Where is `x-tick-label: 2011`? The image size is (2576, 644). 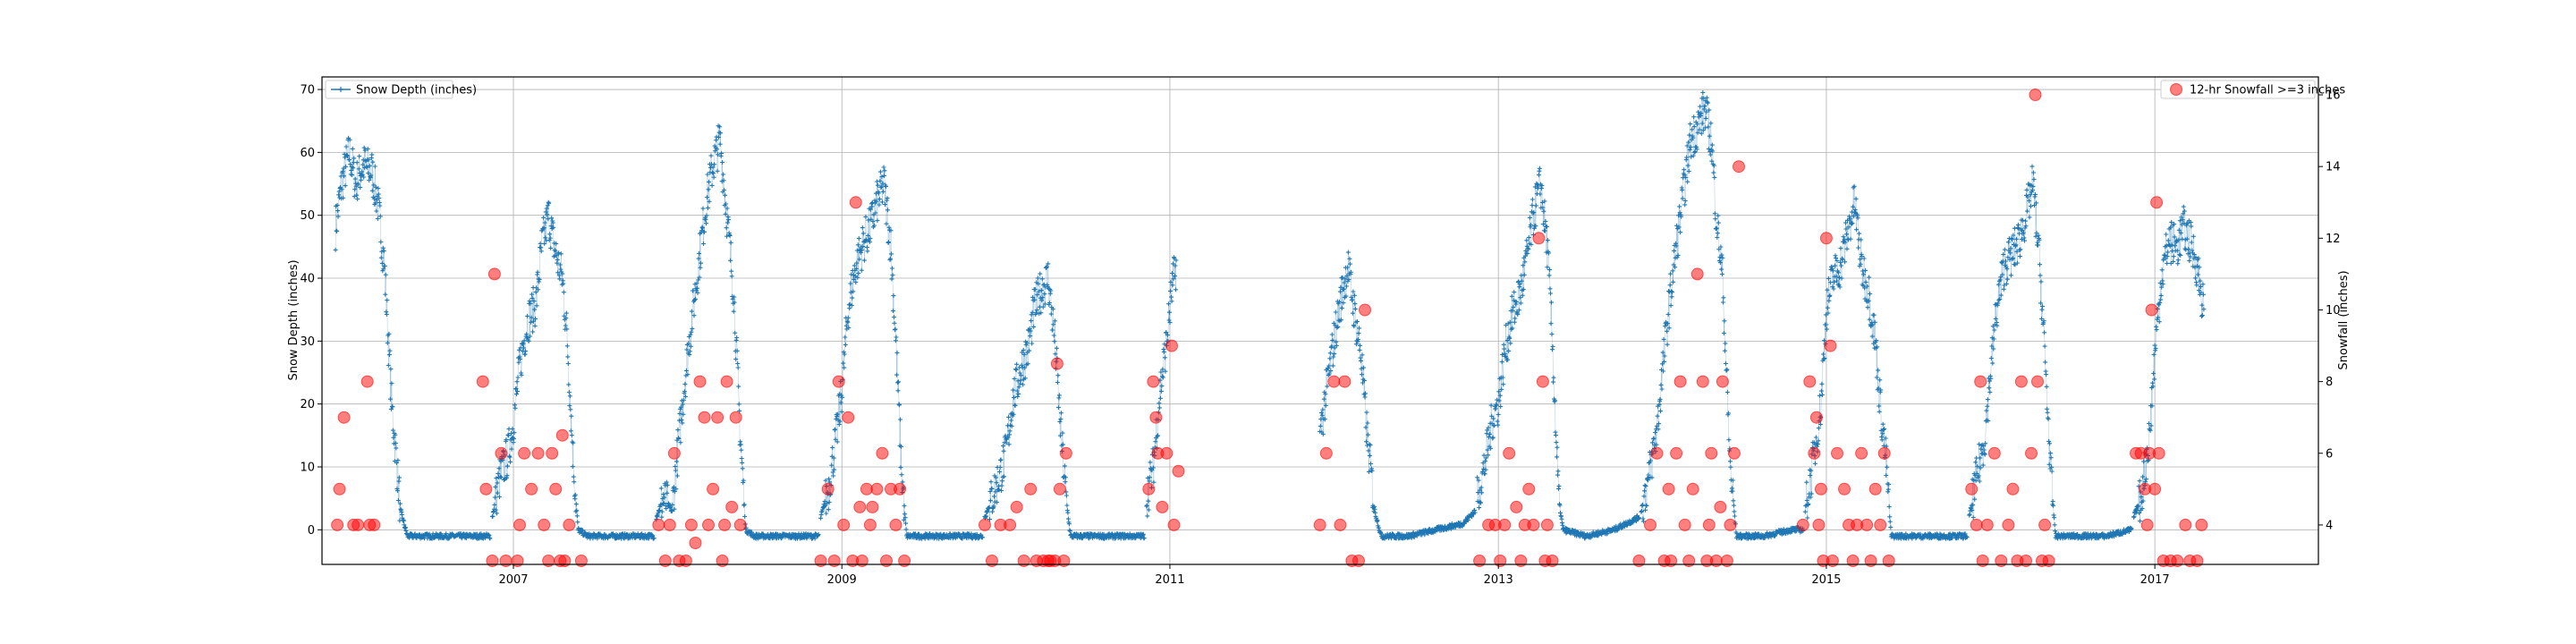
x-tick-label: 2011 is located at coordinates (1169, 580).